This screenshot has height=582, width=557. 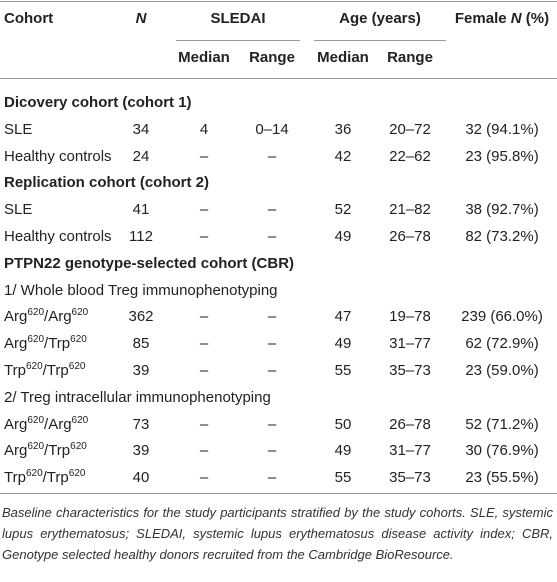 What do you see at coordinates (141, 236) in the screenshot?
I see `cell: 112` at bounding box center [141, 236].